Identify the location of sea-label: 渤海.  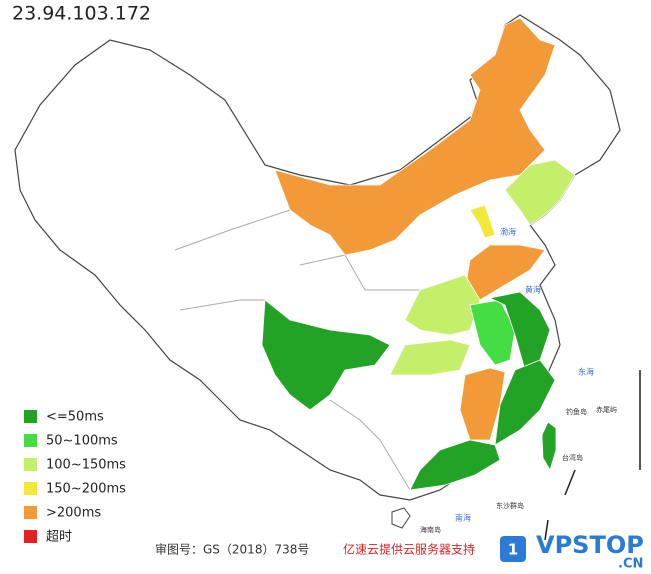
(508, 232).